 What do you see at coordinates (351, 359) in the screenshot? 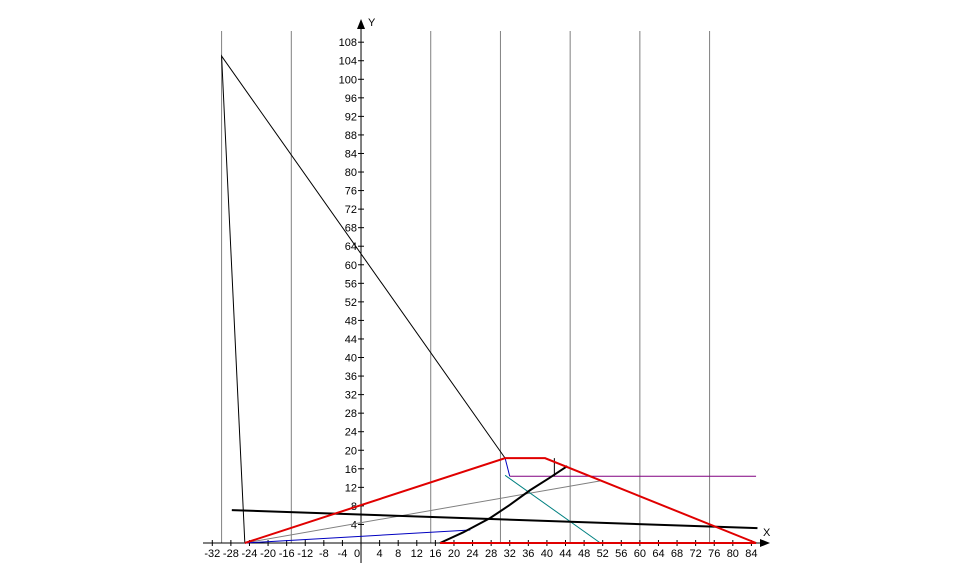
I see `y-tick-label: 40` at bounding box center [351, 359].